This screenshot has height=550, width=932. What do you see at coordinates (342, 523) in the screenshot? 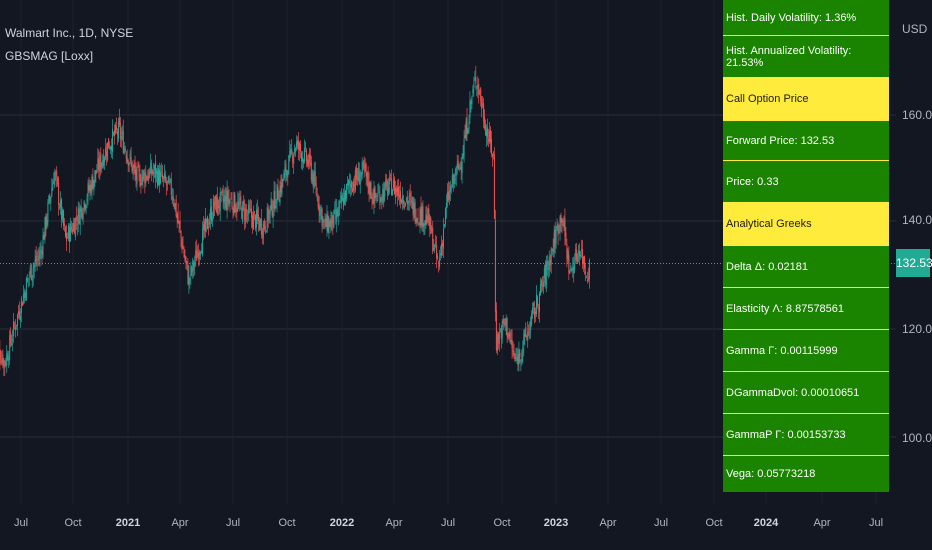
I see `x-tick: 2022` at bounding box center [342, 523].